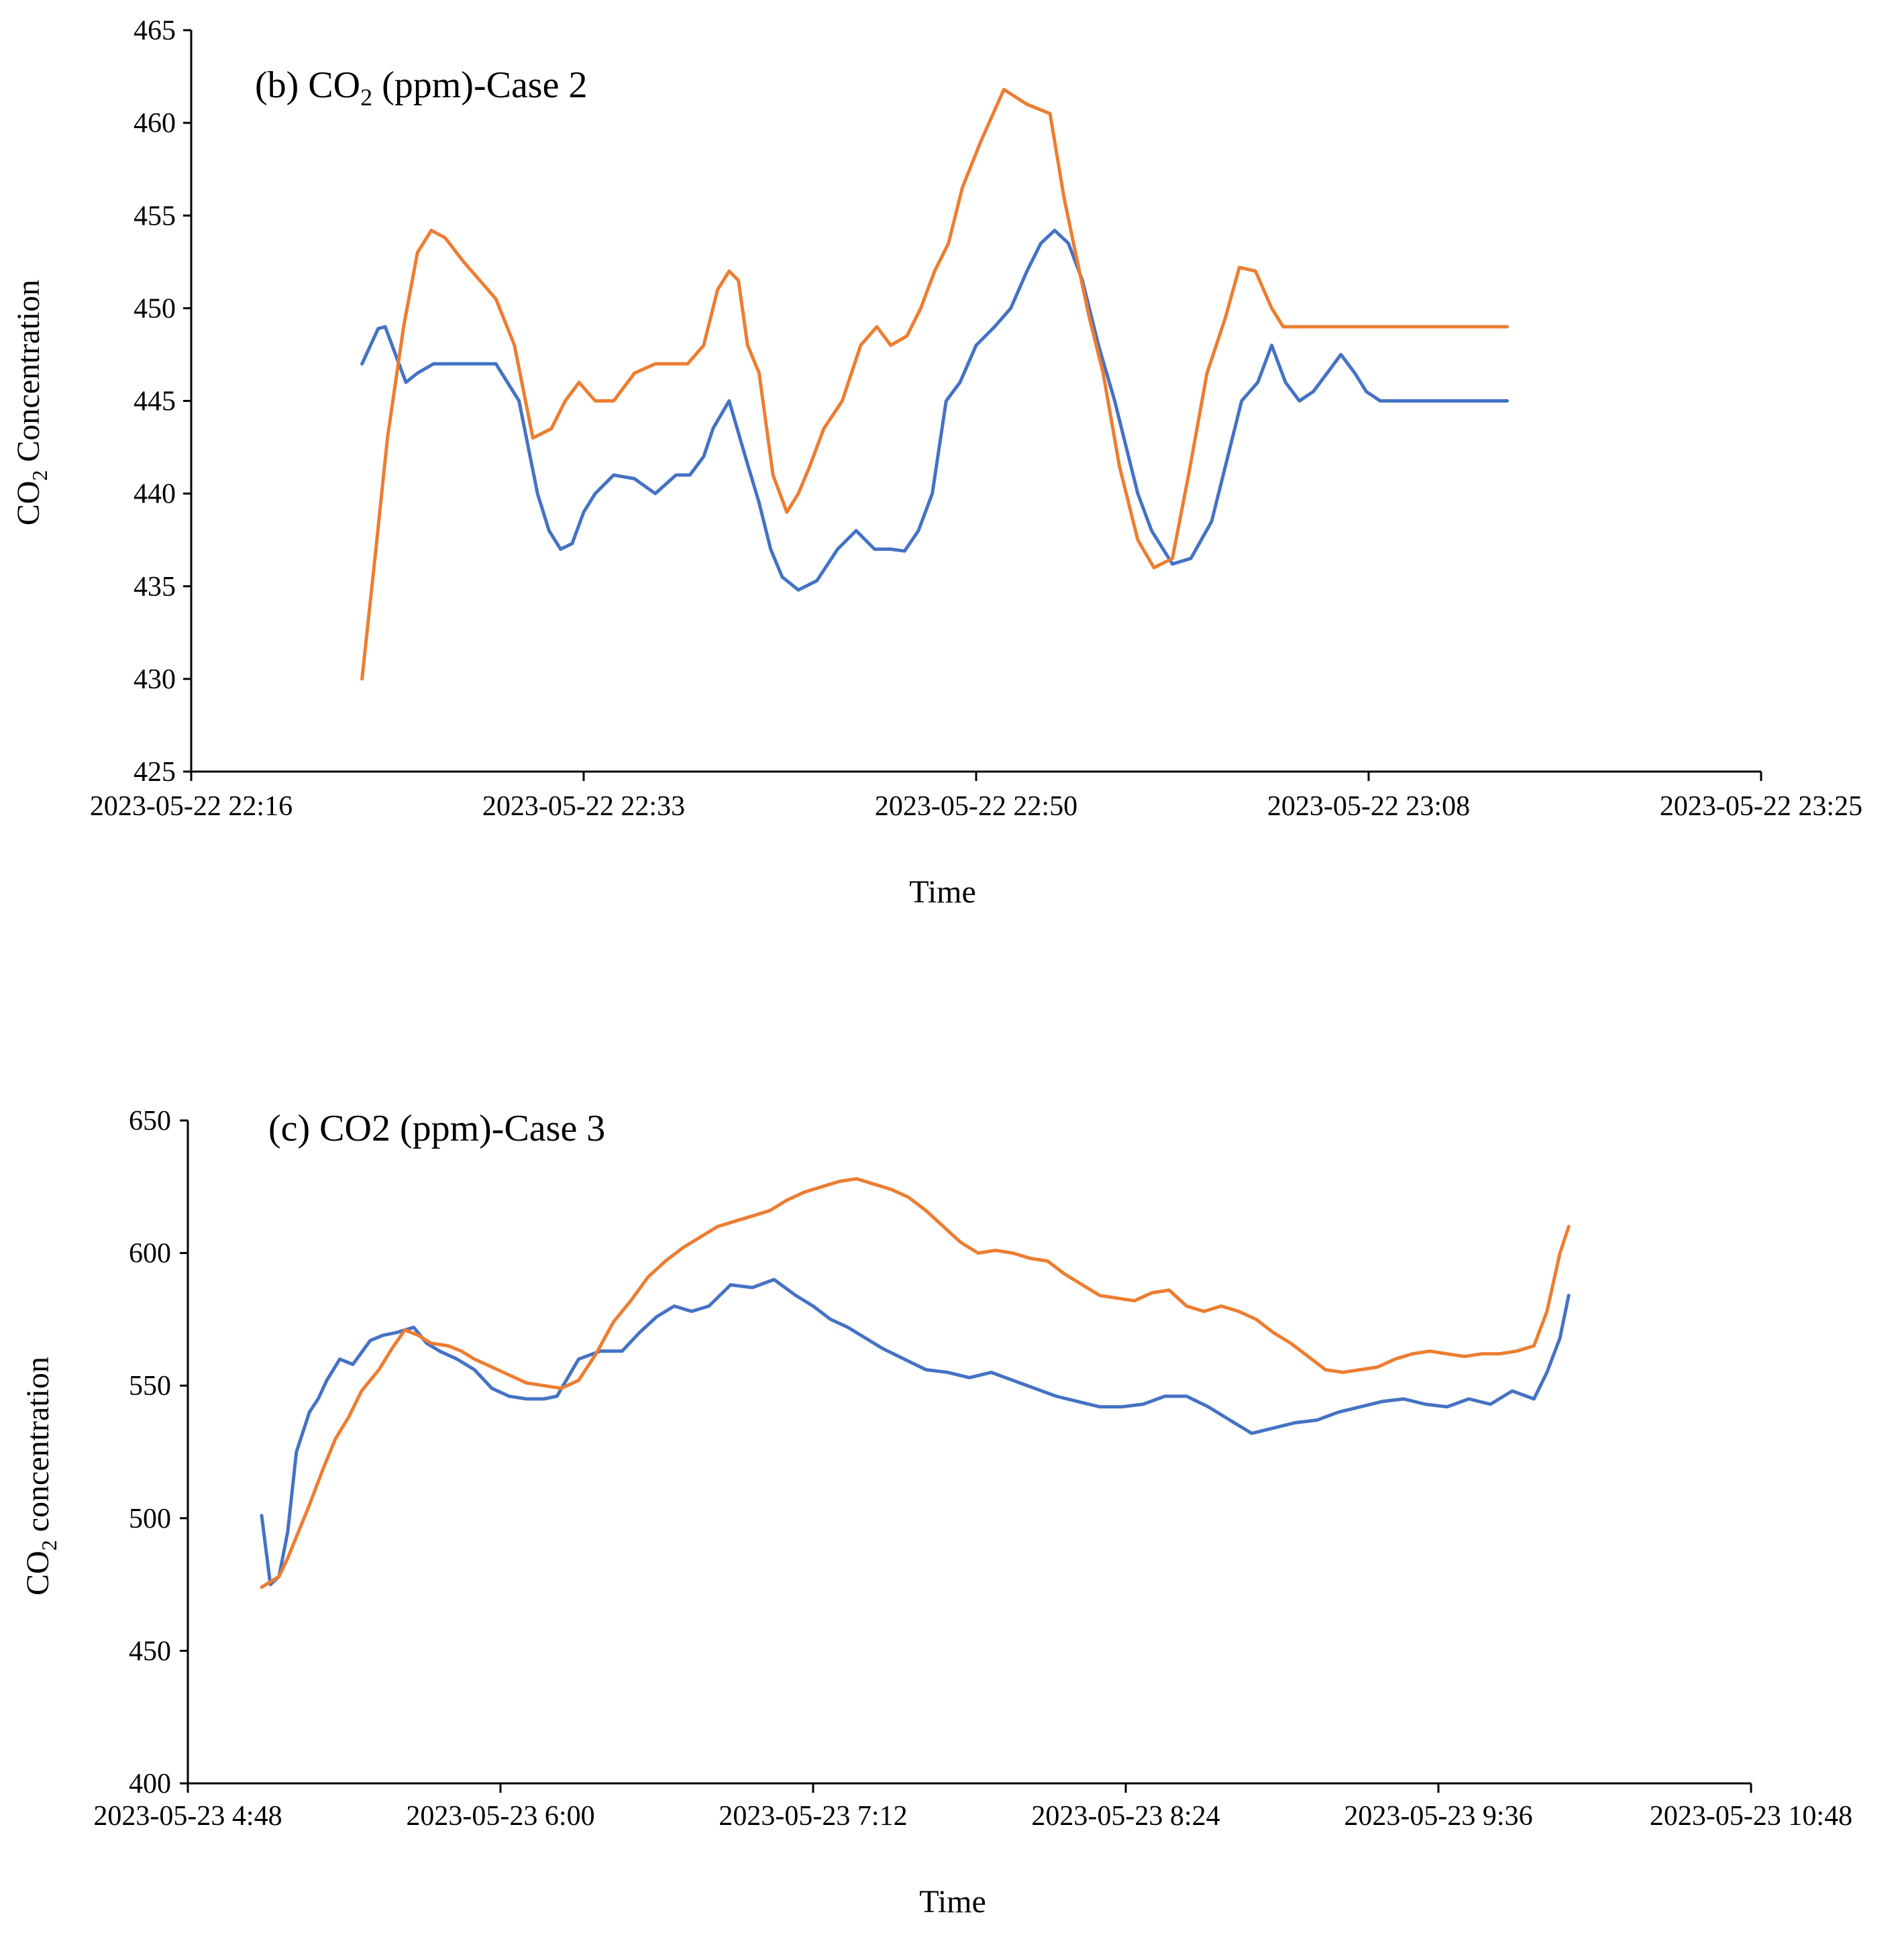  I want to click on chart-c-y-tick-label: 450, so click(150, 1651).